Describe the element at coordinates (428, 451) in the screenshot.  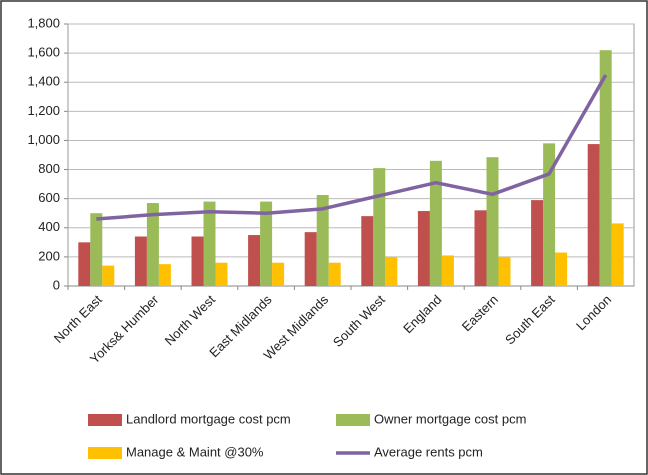
I see `legend-label: Average rents pcm` at that location.